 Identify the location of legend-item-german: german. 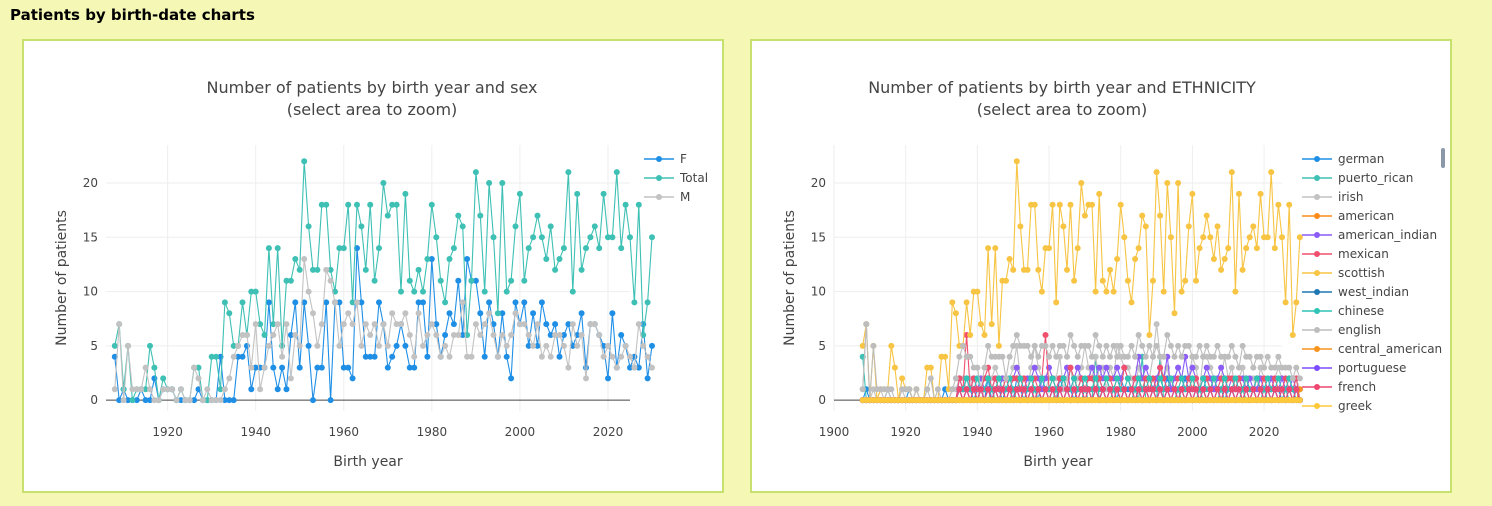
(1343, 159).